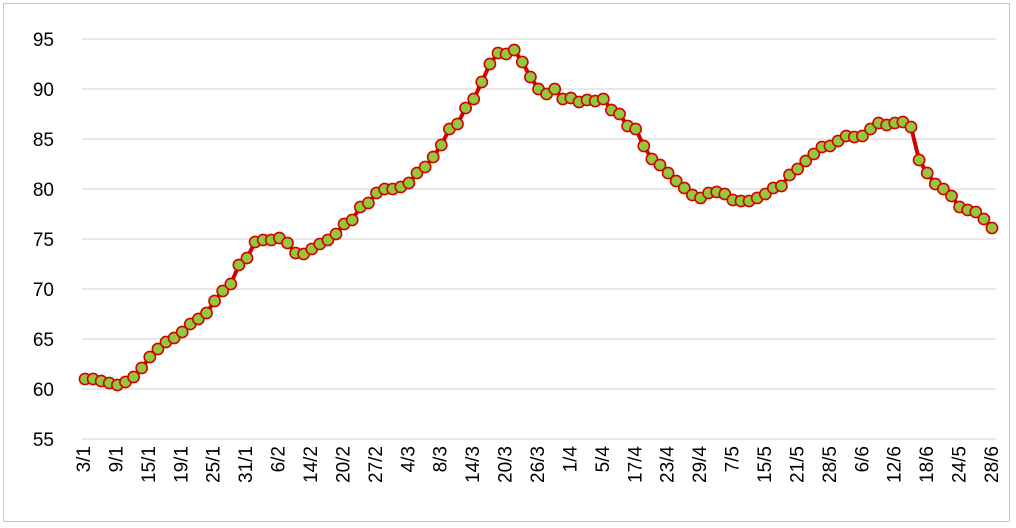 The image size is (1016, 528). What do you see at coordinates (181, 464) in the screenshot?
I see `x-tick-label: 19/1` at bounding box center [181, 464].